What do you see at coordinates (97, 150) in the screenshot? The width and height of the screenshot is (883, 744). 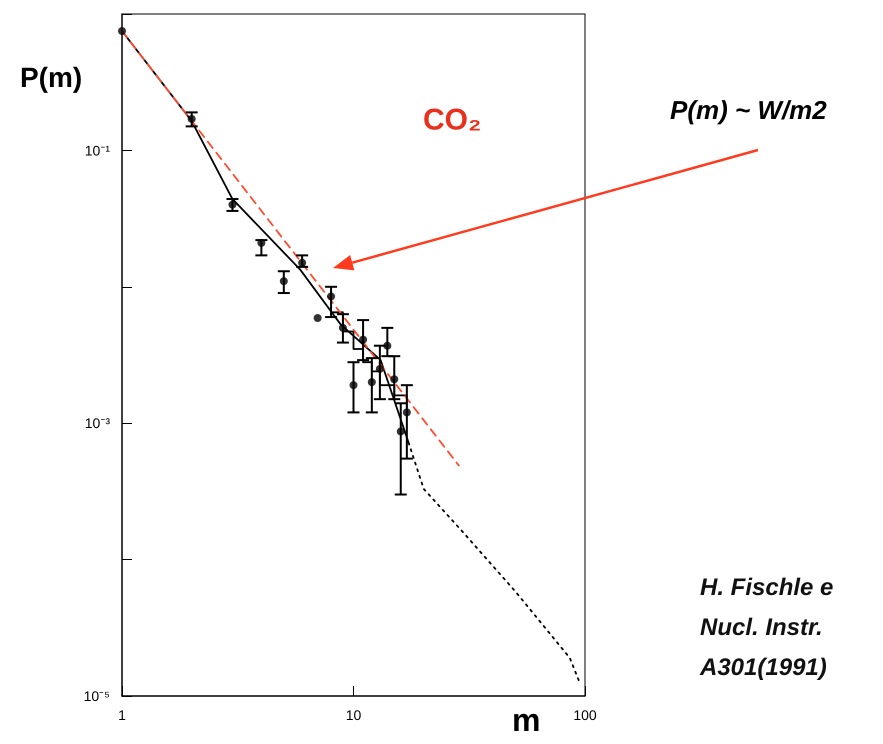 I see `y-tick-label: 10⁻¹` at bounding box center [97, 150].